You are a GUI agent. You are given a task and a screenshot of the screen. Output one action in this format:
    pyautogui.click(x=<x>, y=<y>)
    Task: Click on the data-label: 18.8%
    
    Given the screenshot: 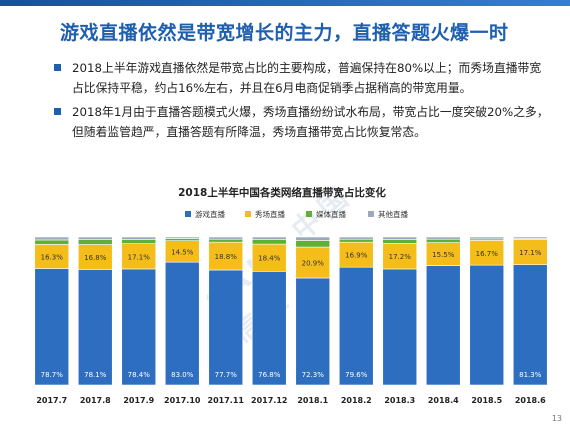 What is the action you would take?
    pyautogui.click(x=226, y=257)
    